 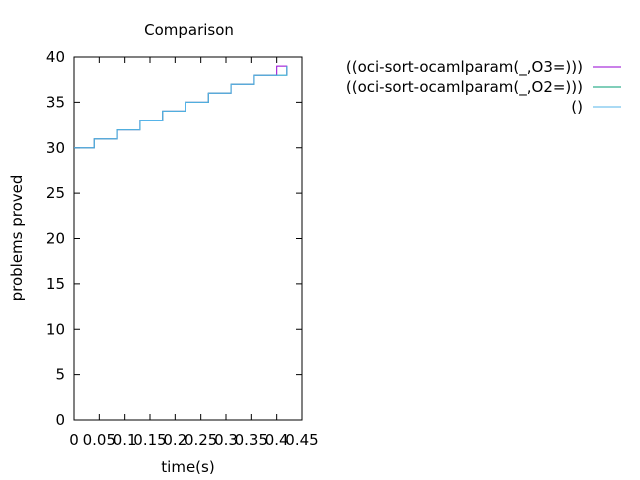 What do you see at coordinates (464, 87) in the screenshot?
I see `legend-label-2: ((oci-sort-ocamlparam(_,O2=)))` at bounding box center [464, 87].